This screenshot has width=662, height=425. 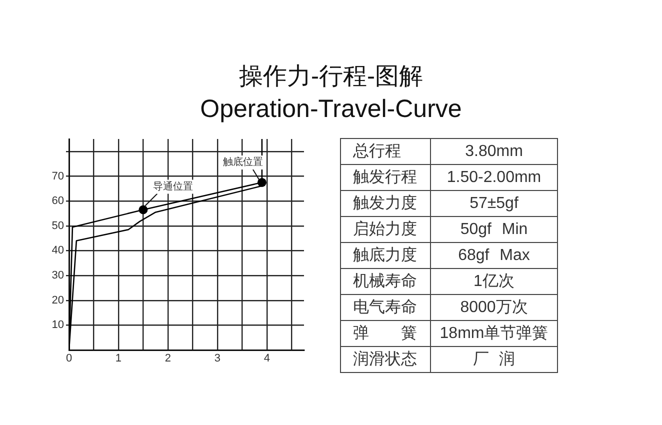 What do you see at coordinates (494, 229) in the screenshot?
I see `text: 50gf Min` at bounding box center [494, 229].